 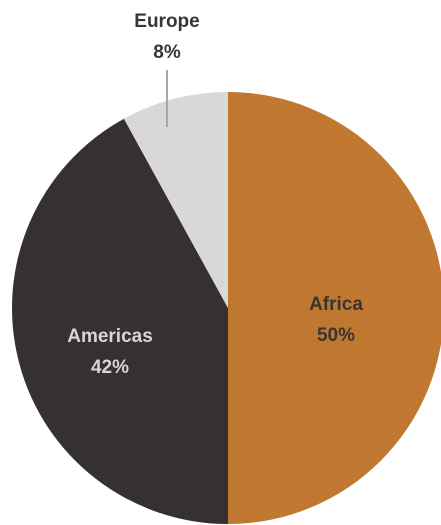 What do you see at coordinates (167, 52) in the screenshot?
I see `slice-value-europe: 8%` at bounding box center [167, 52].